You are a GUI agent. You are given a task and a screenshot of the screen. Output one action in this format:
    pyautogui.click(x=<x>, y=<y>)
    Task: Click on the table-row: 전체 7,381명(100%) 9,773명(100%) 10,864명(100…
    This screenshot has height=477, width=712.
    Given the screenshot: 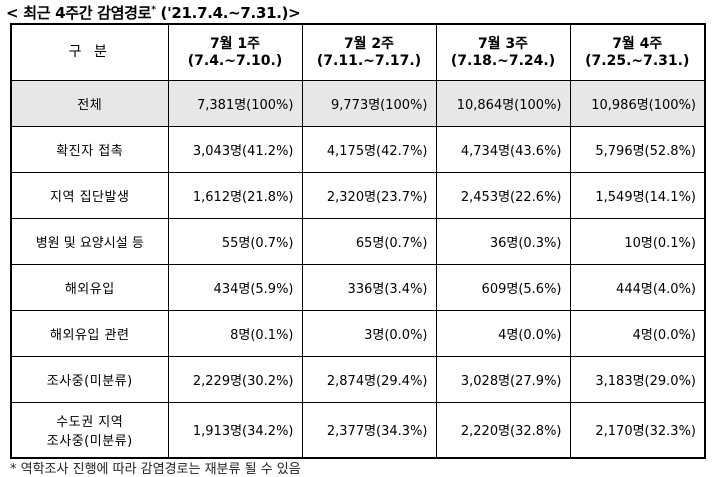 What is the action you would take?
    pyautogui.click(x=358, y=103)
    